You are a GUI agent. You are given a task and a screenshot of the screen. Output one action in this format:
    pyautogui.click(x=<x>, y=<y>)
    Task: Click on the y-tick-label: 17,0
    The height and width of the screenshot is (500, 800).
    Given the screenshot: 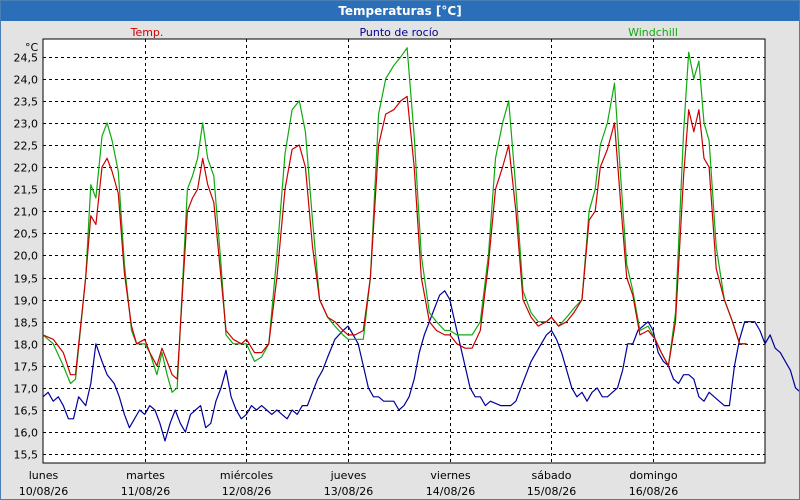 What is the action you would take?
    pyautogui.click(x=26, y=389)
    